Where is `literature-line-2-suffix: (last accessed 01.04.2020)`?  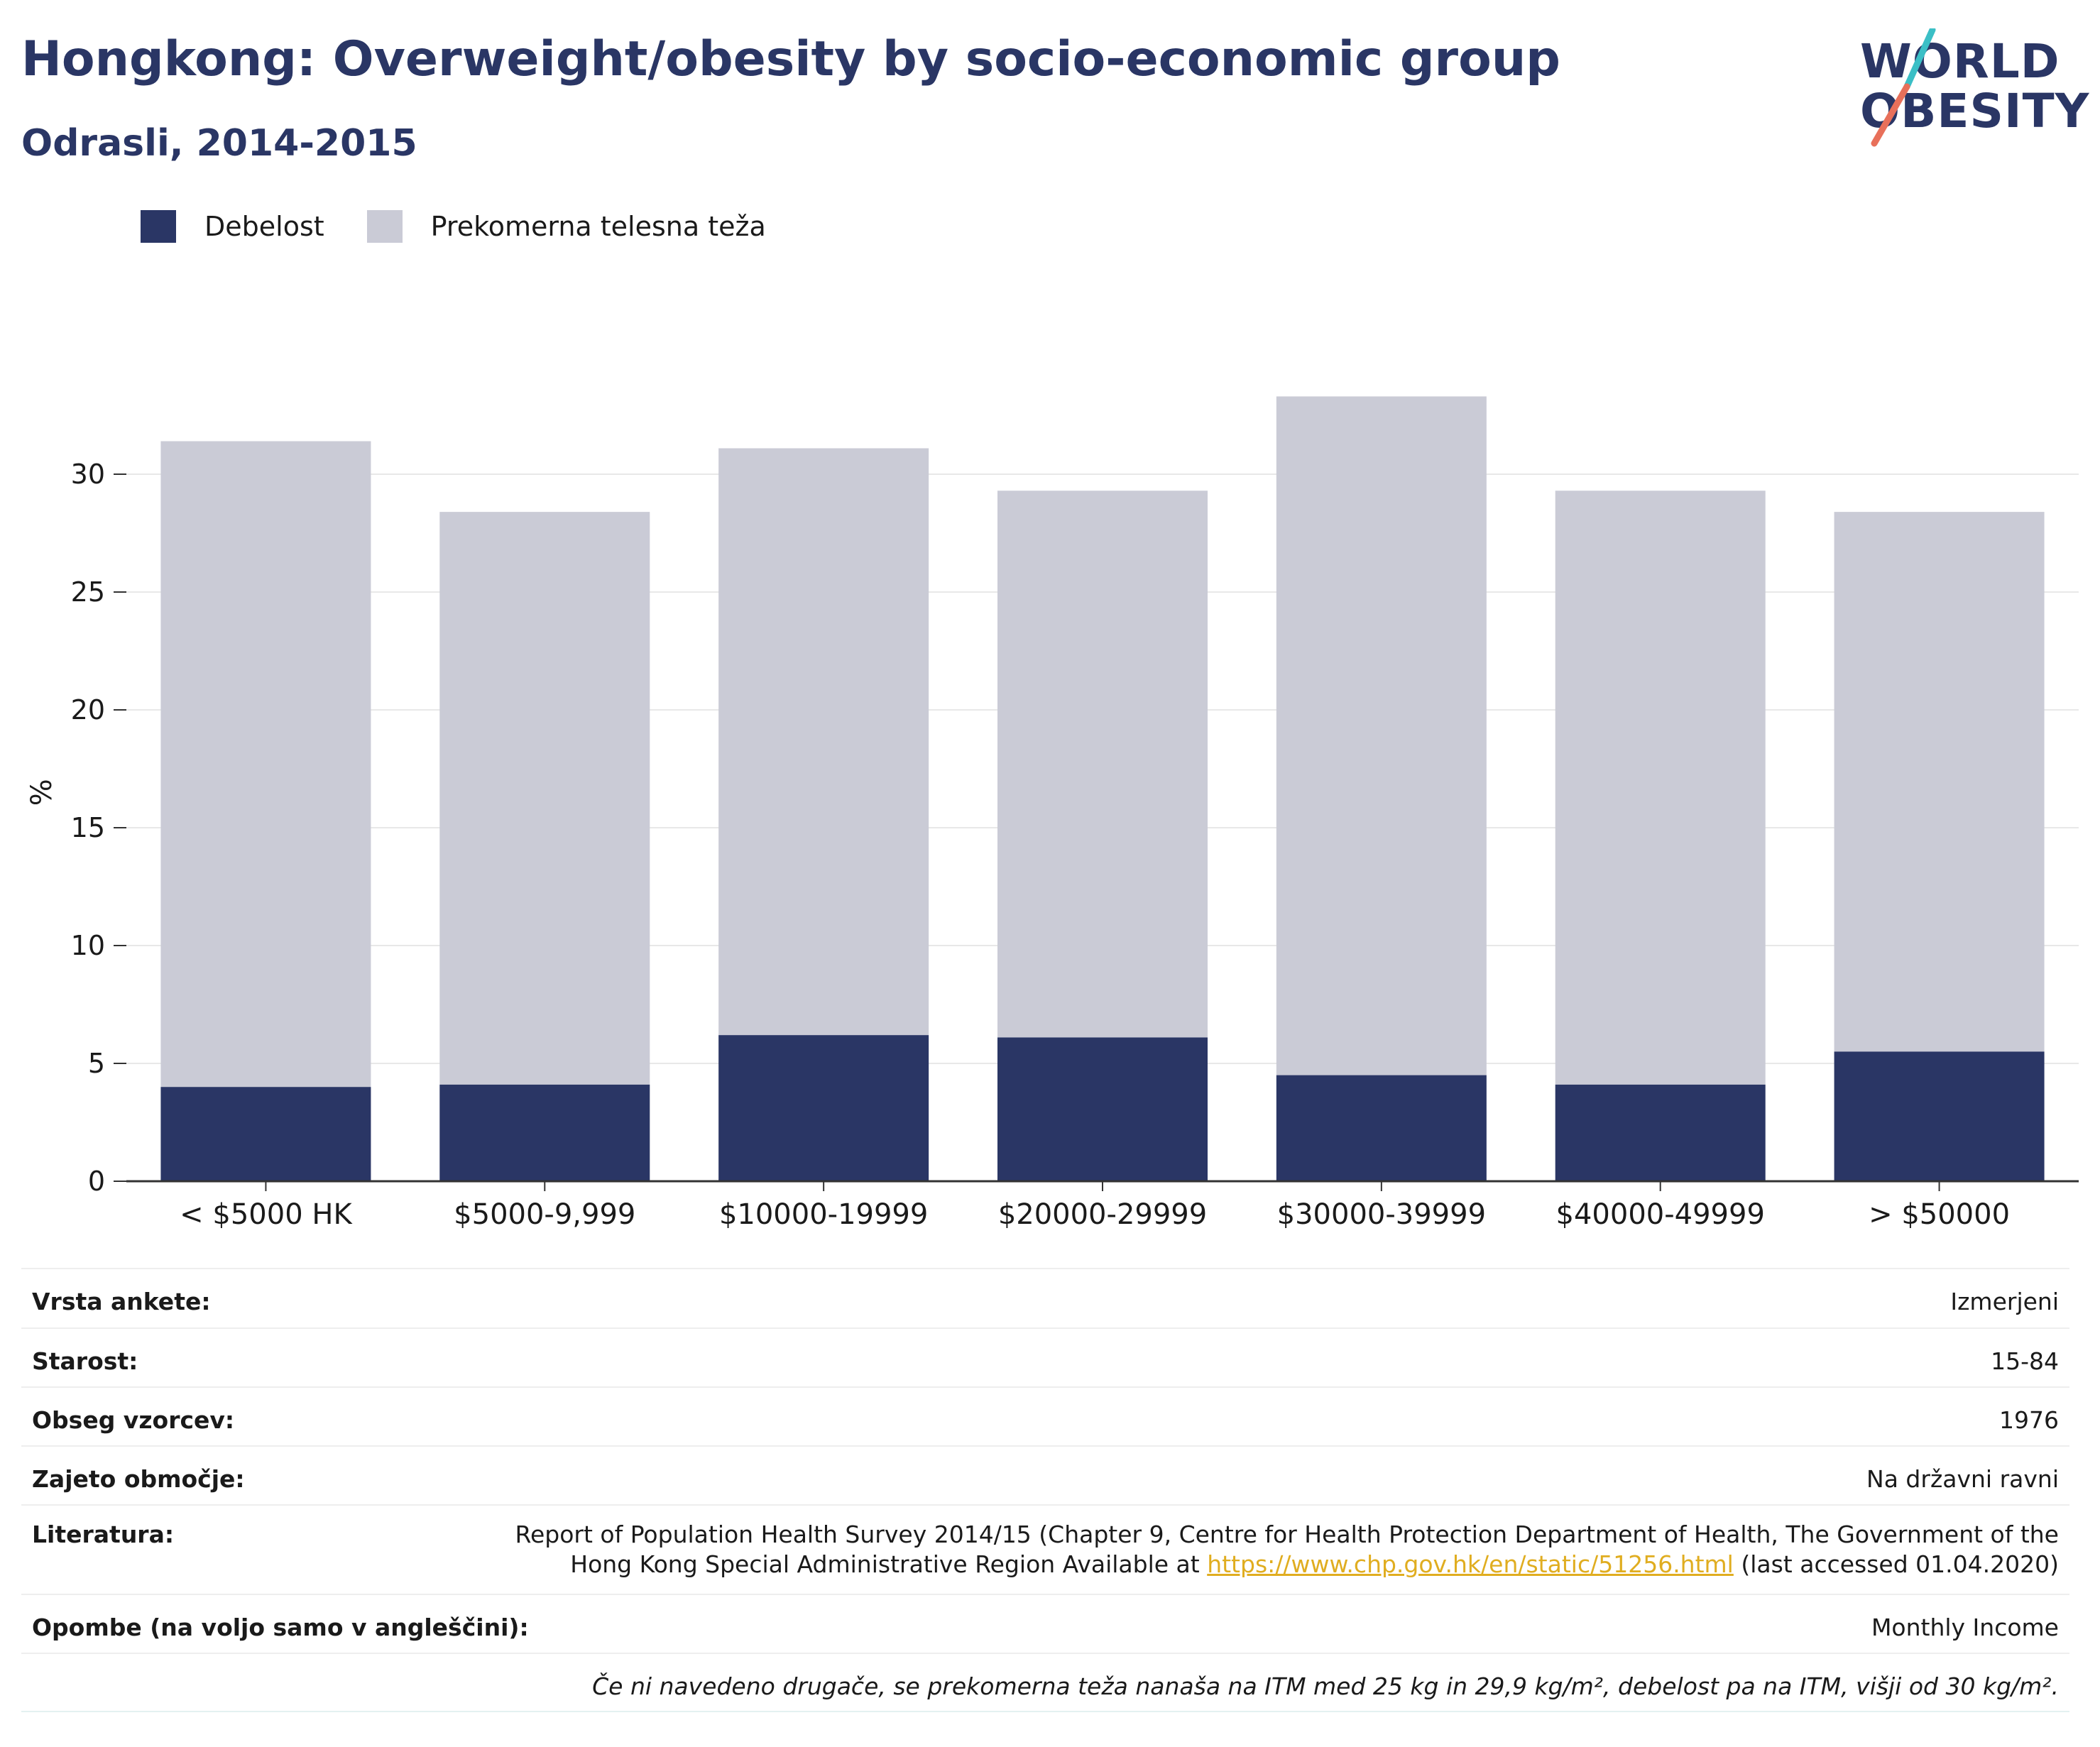
literature-line-2-suffix: (last accessed 01.04.2020) is located at coordinates (1896, 1564).